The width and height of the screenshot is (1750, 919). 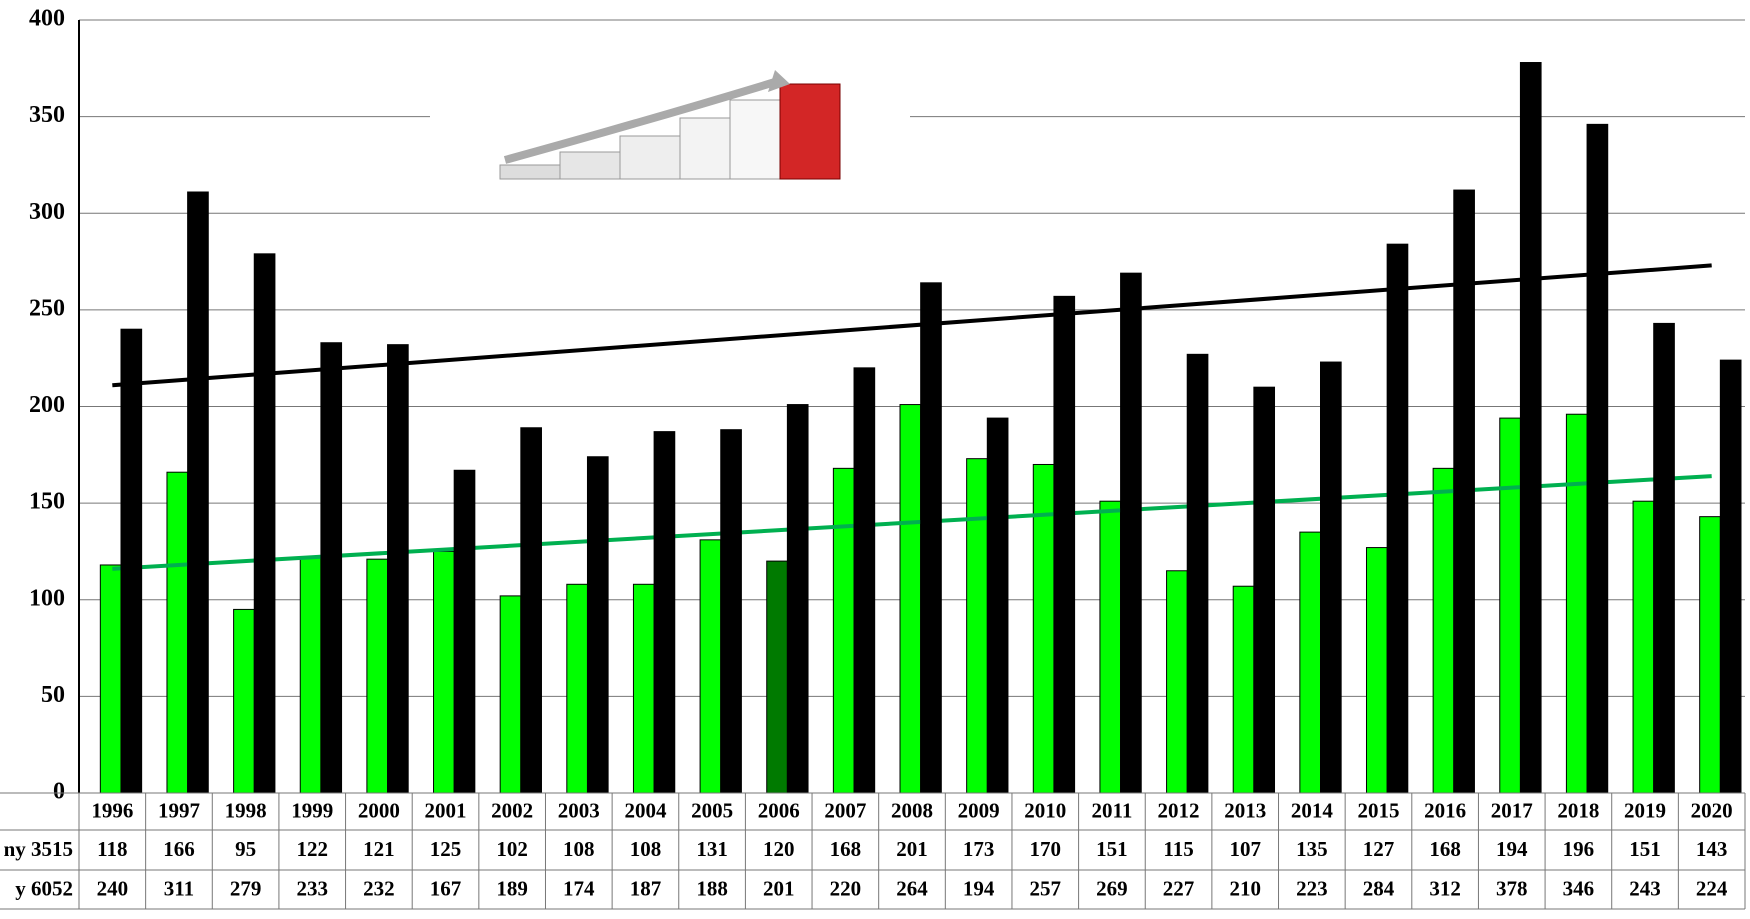 What do you see at coordinates (1579, 888) in the screenshot?
I see `table-value: 346` at bounding box center [1579, 888].